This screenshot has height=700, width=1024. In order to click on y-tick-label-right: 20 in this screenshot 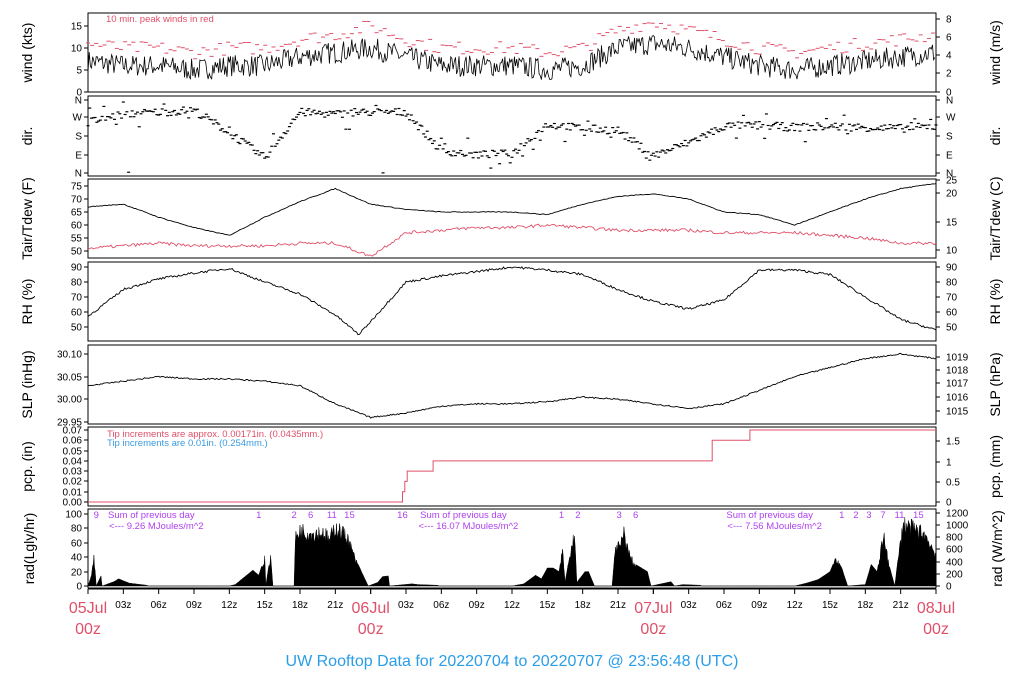, I will do `click(952, 194)`.